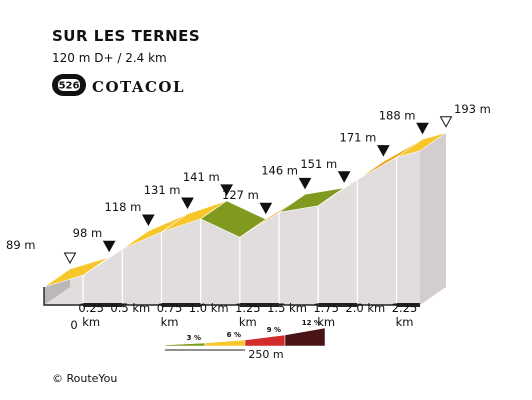 The height and width of the screenshot is (400, 532). I want to click on elevation-label: 193 m, so click(472, 109).